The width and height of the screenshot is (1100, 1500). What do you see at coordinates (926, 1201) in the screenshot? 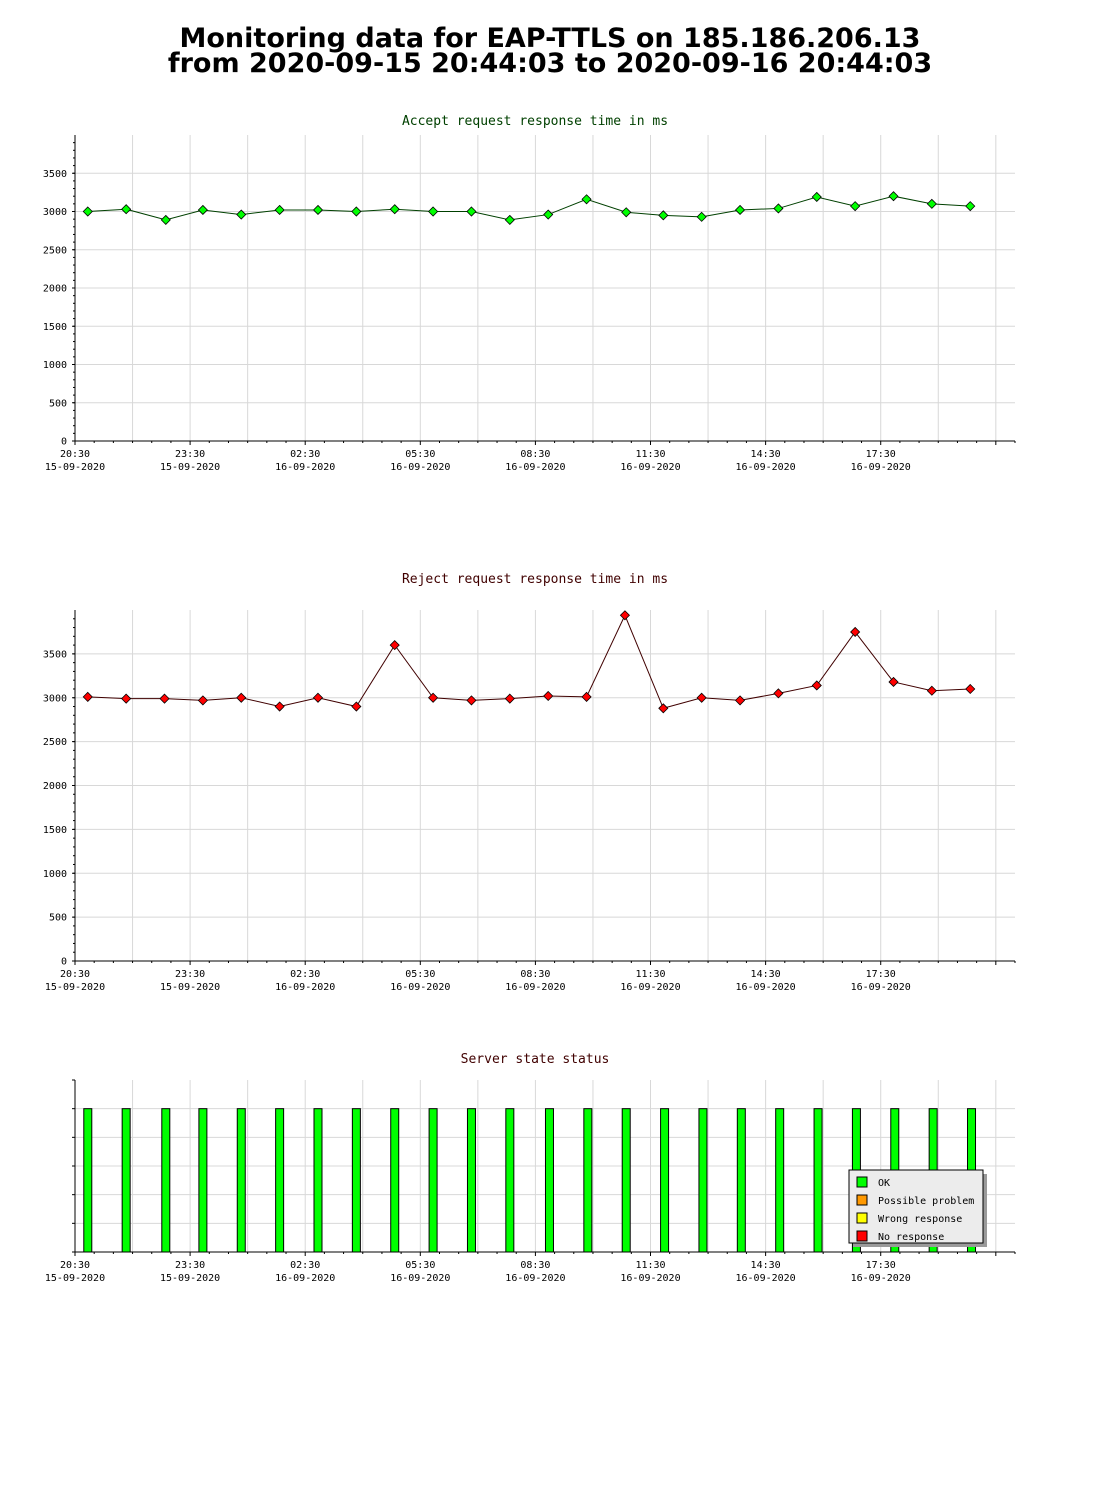
I see `legend-label: Possible problem` at bounding box center [926, 1201].